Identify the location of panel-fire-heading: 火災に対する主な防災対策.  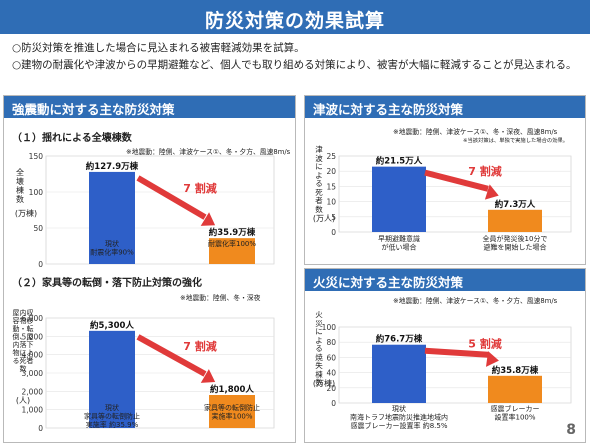
(388, 282).